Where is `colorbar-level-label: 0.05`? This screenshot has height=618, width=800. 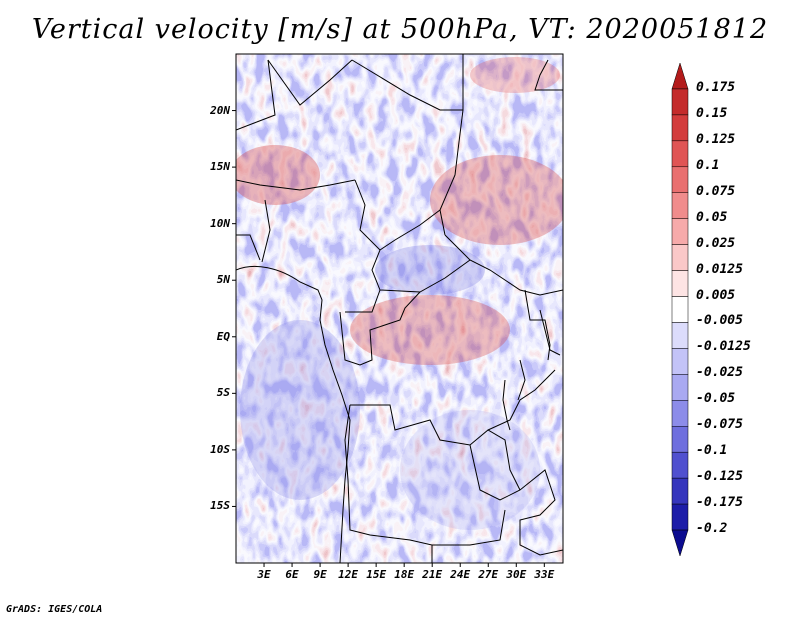
colorbar-level-label: 0.05 is located at coordinates (712, 217).